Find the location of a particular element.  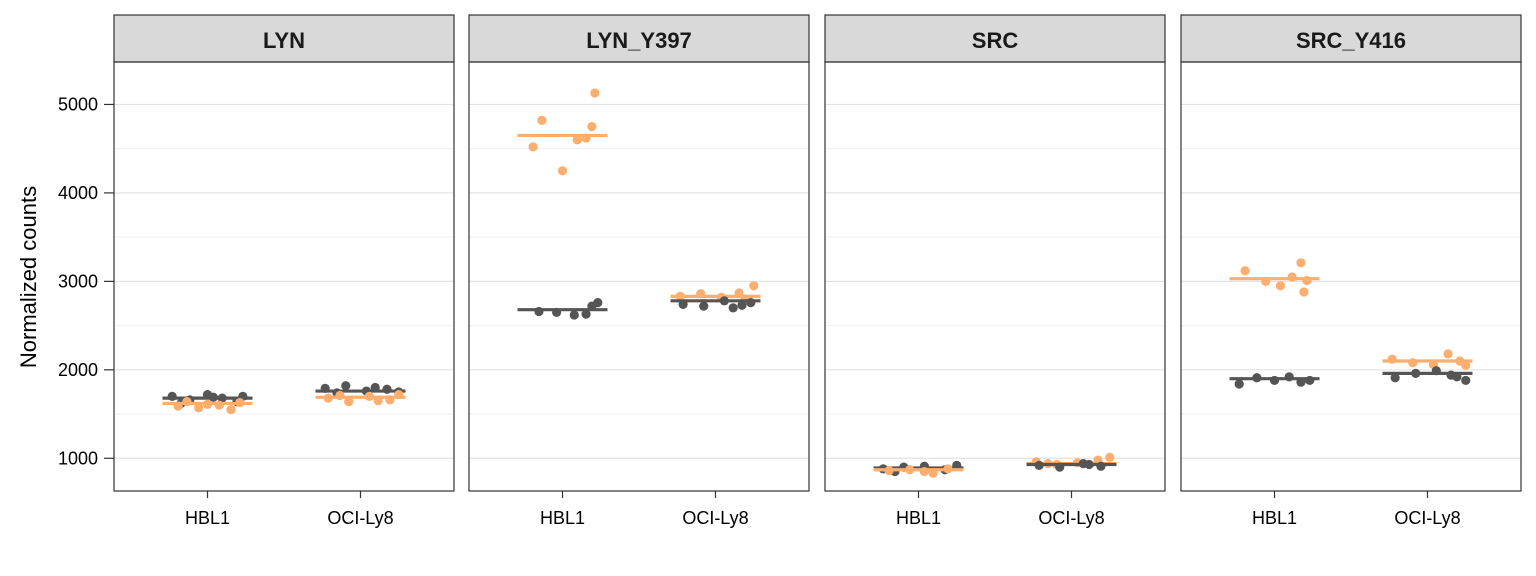

strip-label: SRC_Y416 is located at coordinates (1351, 40).